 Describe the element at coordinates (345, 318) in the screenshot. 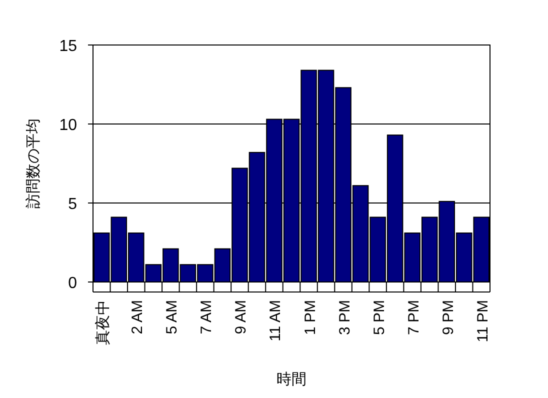

I see `x-tick-label: 3 PM` at that location.